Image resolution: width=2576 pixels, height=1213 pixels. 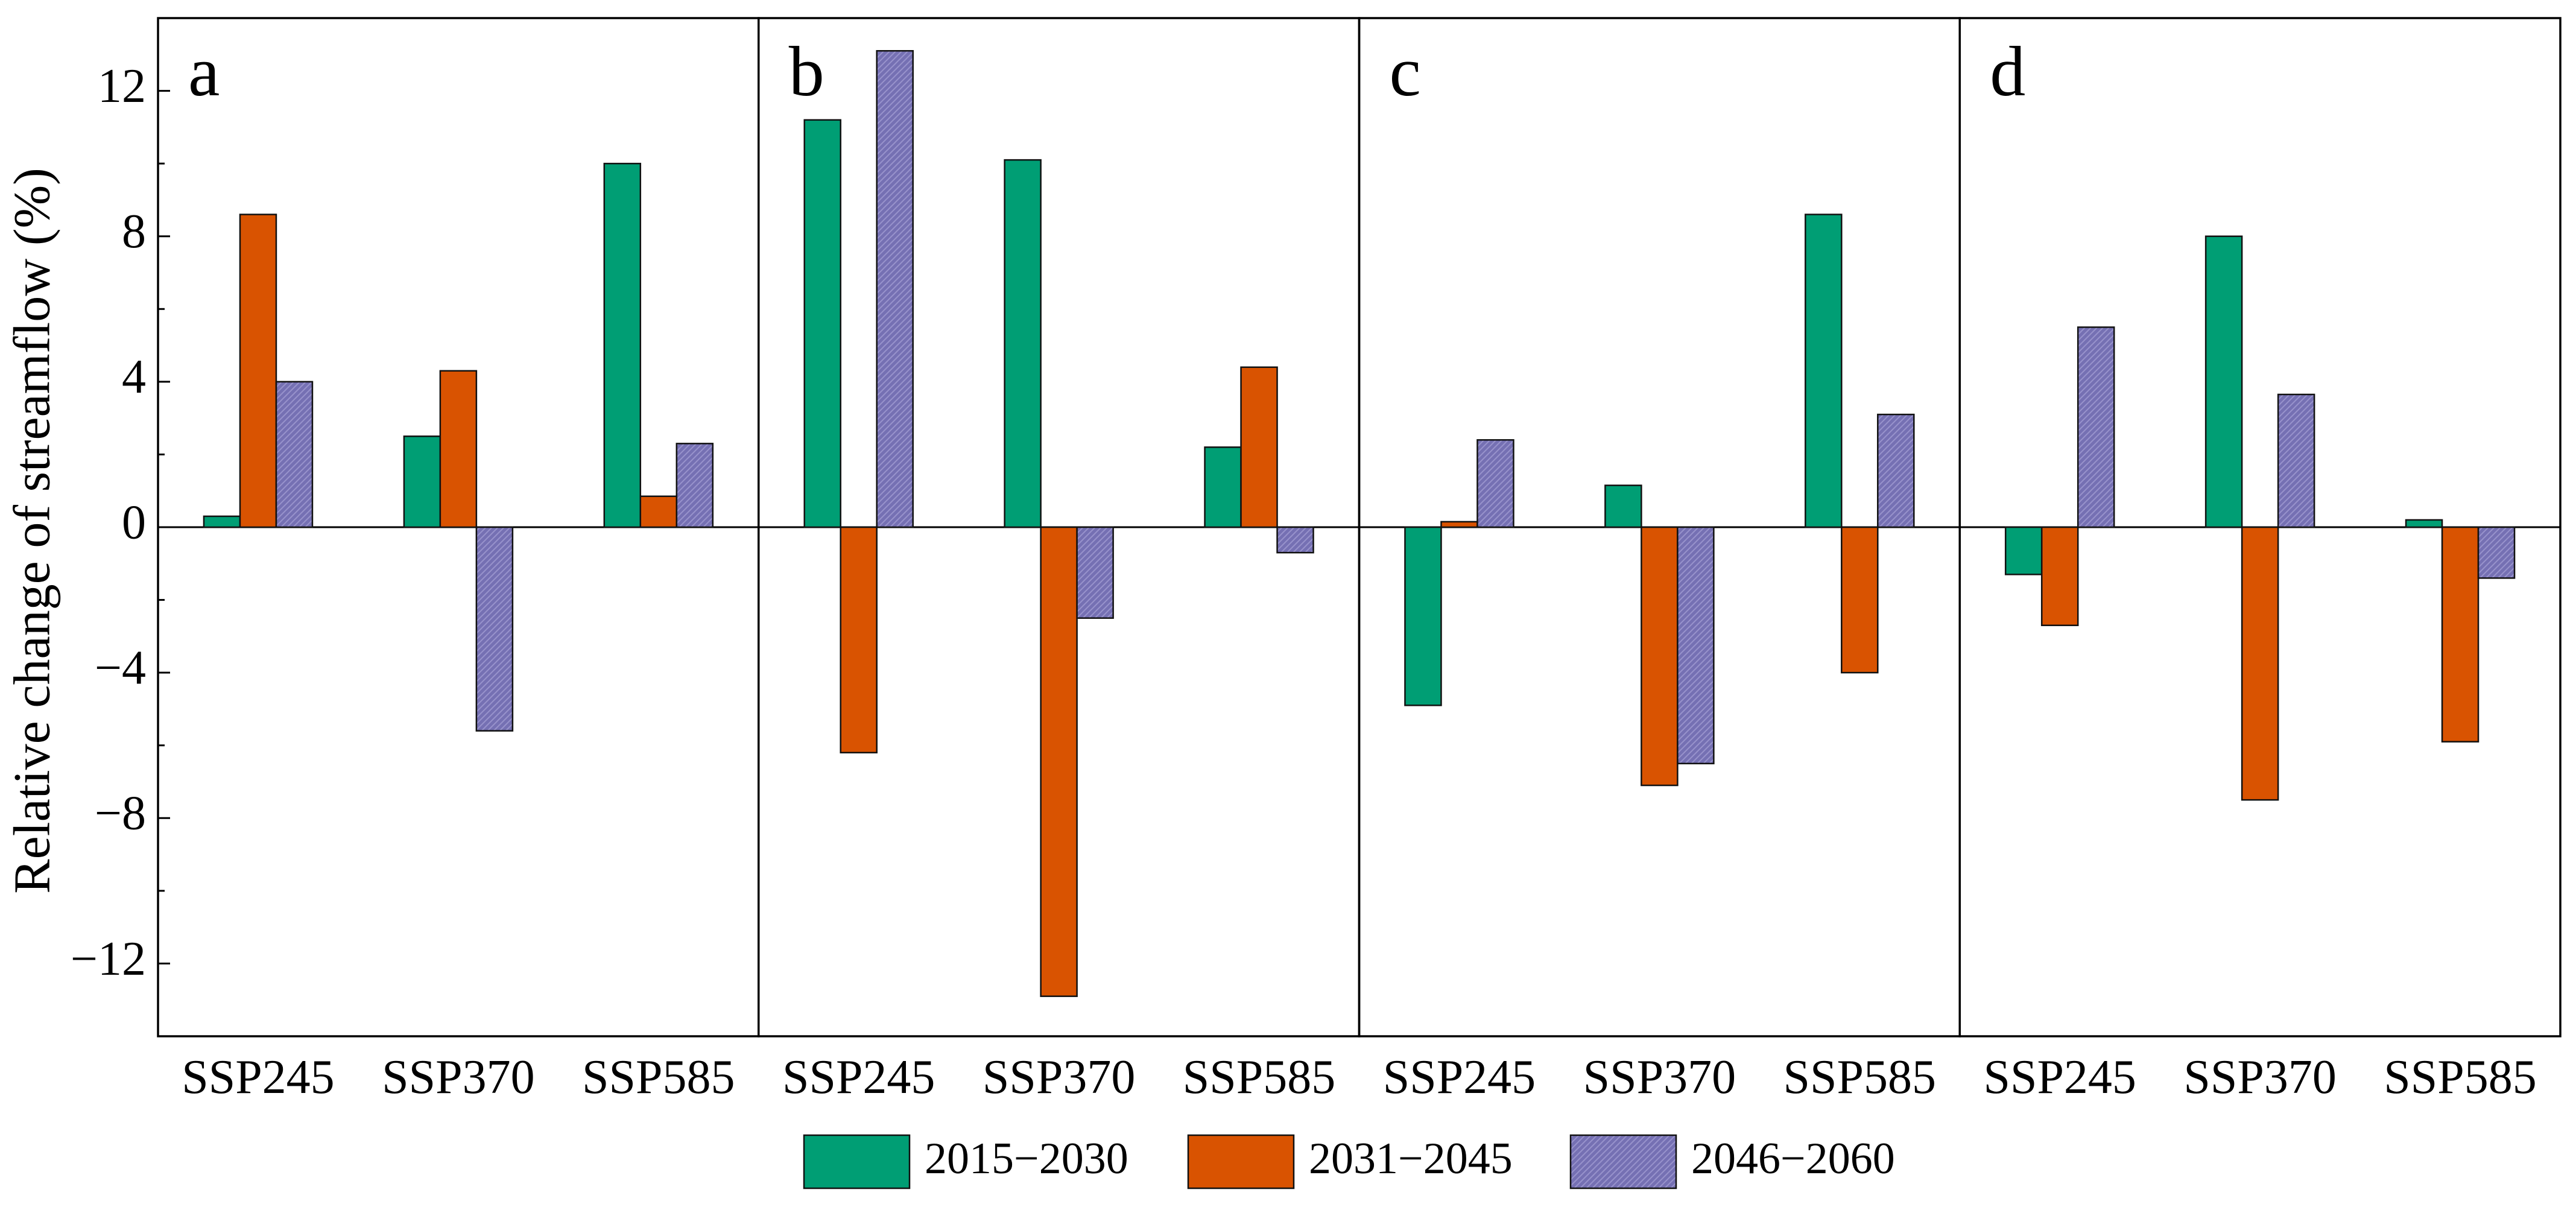 What do you see at coordinates (1023, 344) in the screenshot?
I see `bar-b-ssp370-series1` at bounding box center [1023, 344].